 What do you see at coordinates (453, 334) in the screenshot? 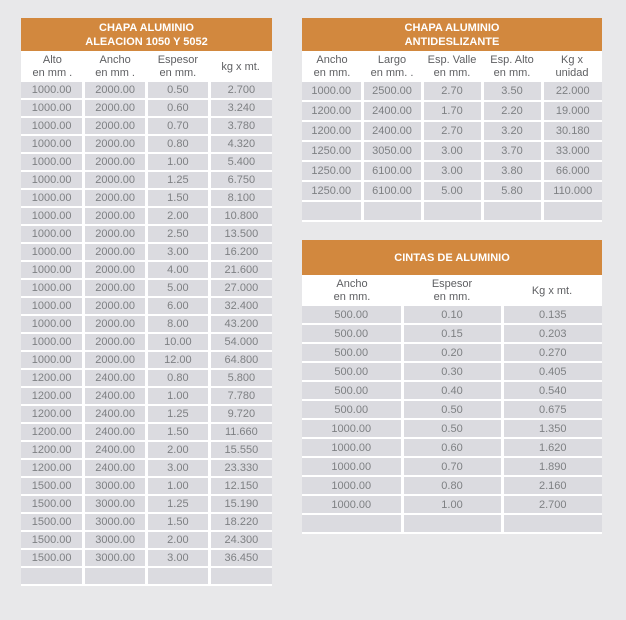
I see `table-cell: 0.15` at bounding box center [453, 334].